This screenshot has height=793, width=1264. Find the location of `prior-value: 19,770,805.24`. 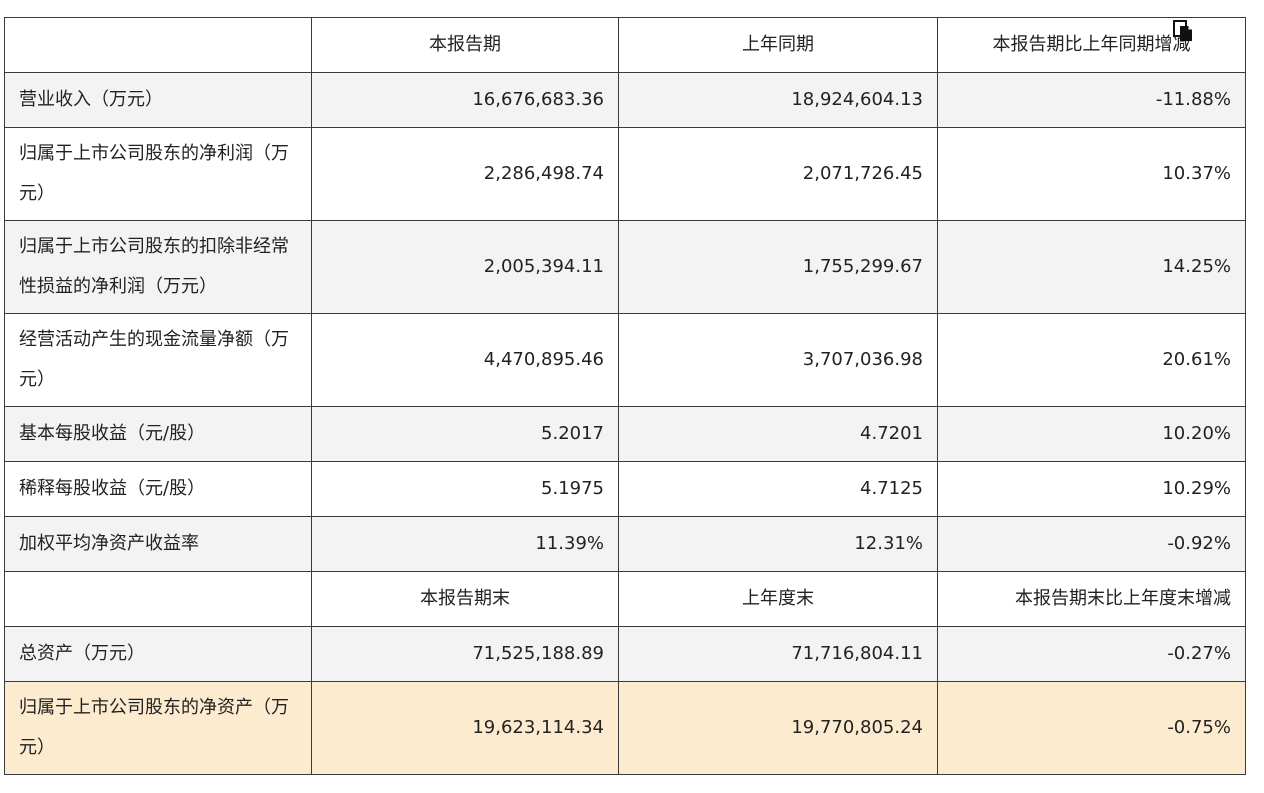

prior-value: 19,770,805.24 is located at coordinates (778, 728).